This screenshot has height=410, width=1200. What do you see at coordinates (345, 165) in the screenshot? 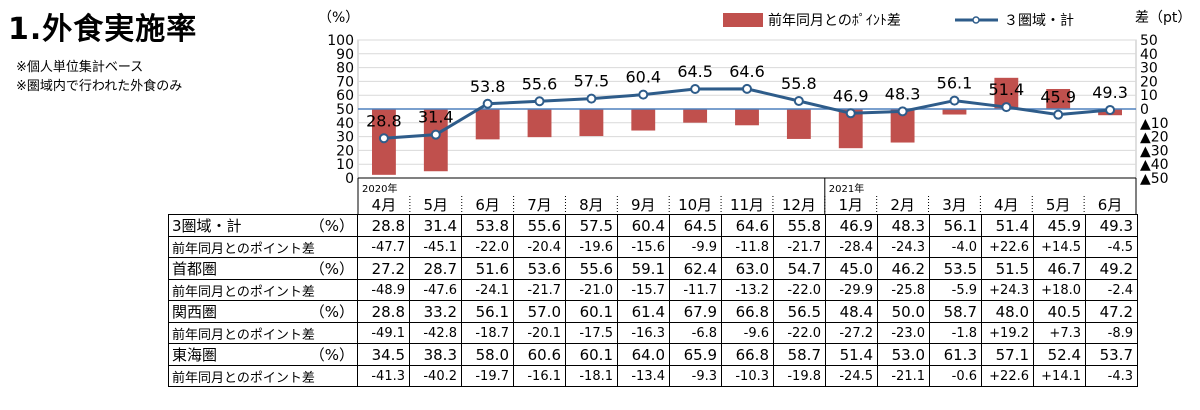
I see `left-tick-label: 10` at bounding box center [345, 165].